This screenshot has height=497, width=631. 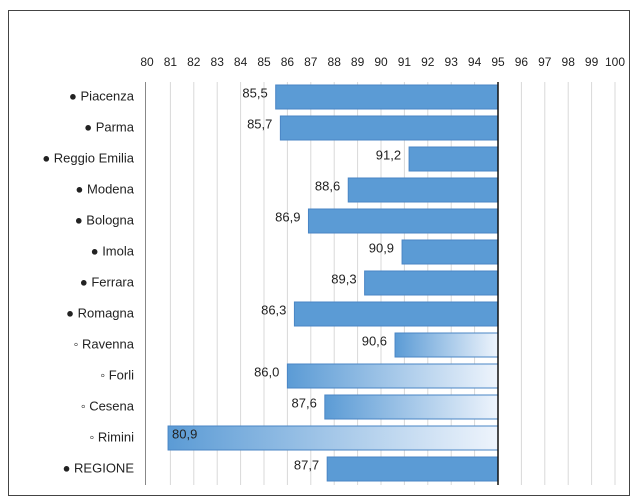 I want to click on y-tick-label: ● Bologna, so click(x=105, y=219).